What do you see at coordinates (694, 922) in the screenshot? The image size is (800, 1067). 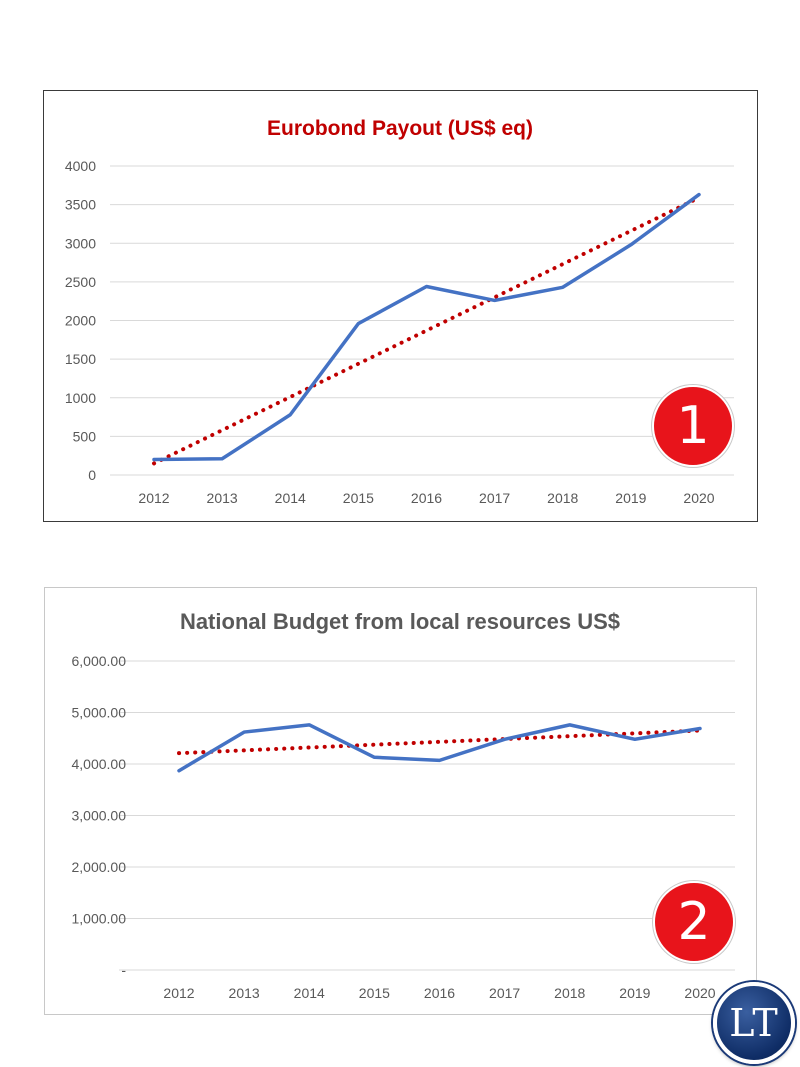 I see `chart-number-badge-2: 2` at bounding box center [694, 922].